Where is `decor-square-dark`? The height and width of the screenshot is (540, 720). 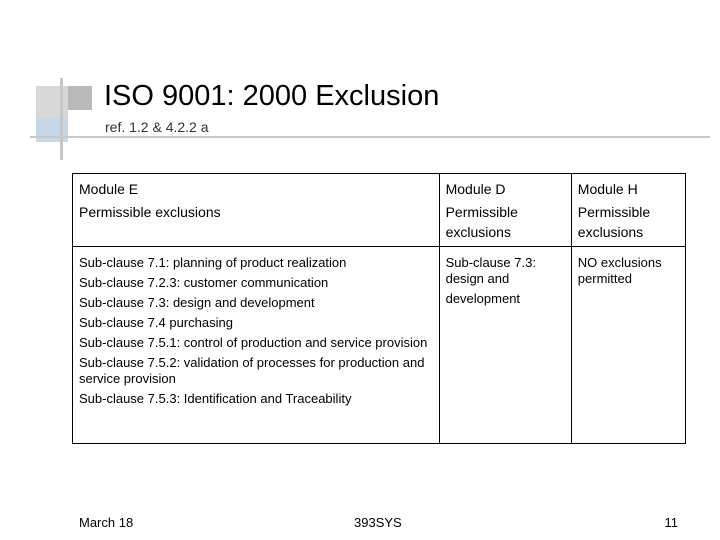 decor-square-dark is located at coordinates (80, 98).